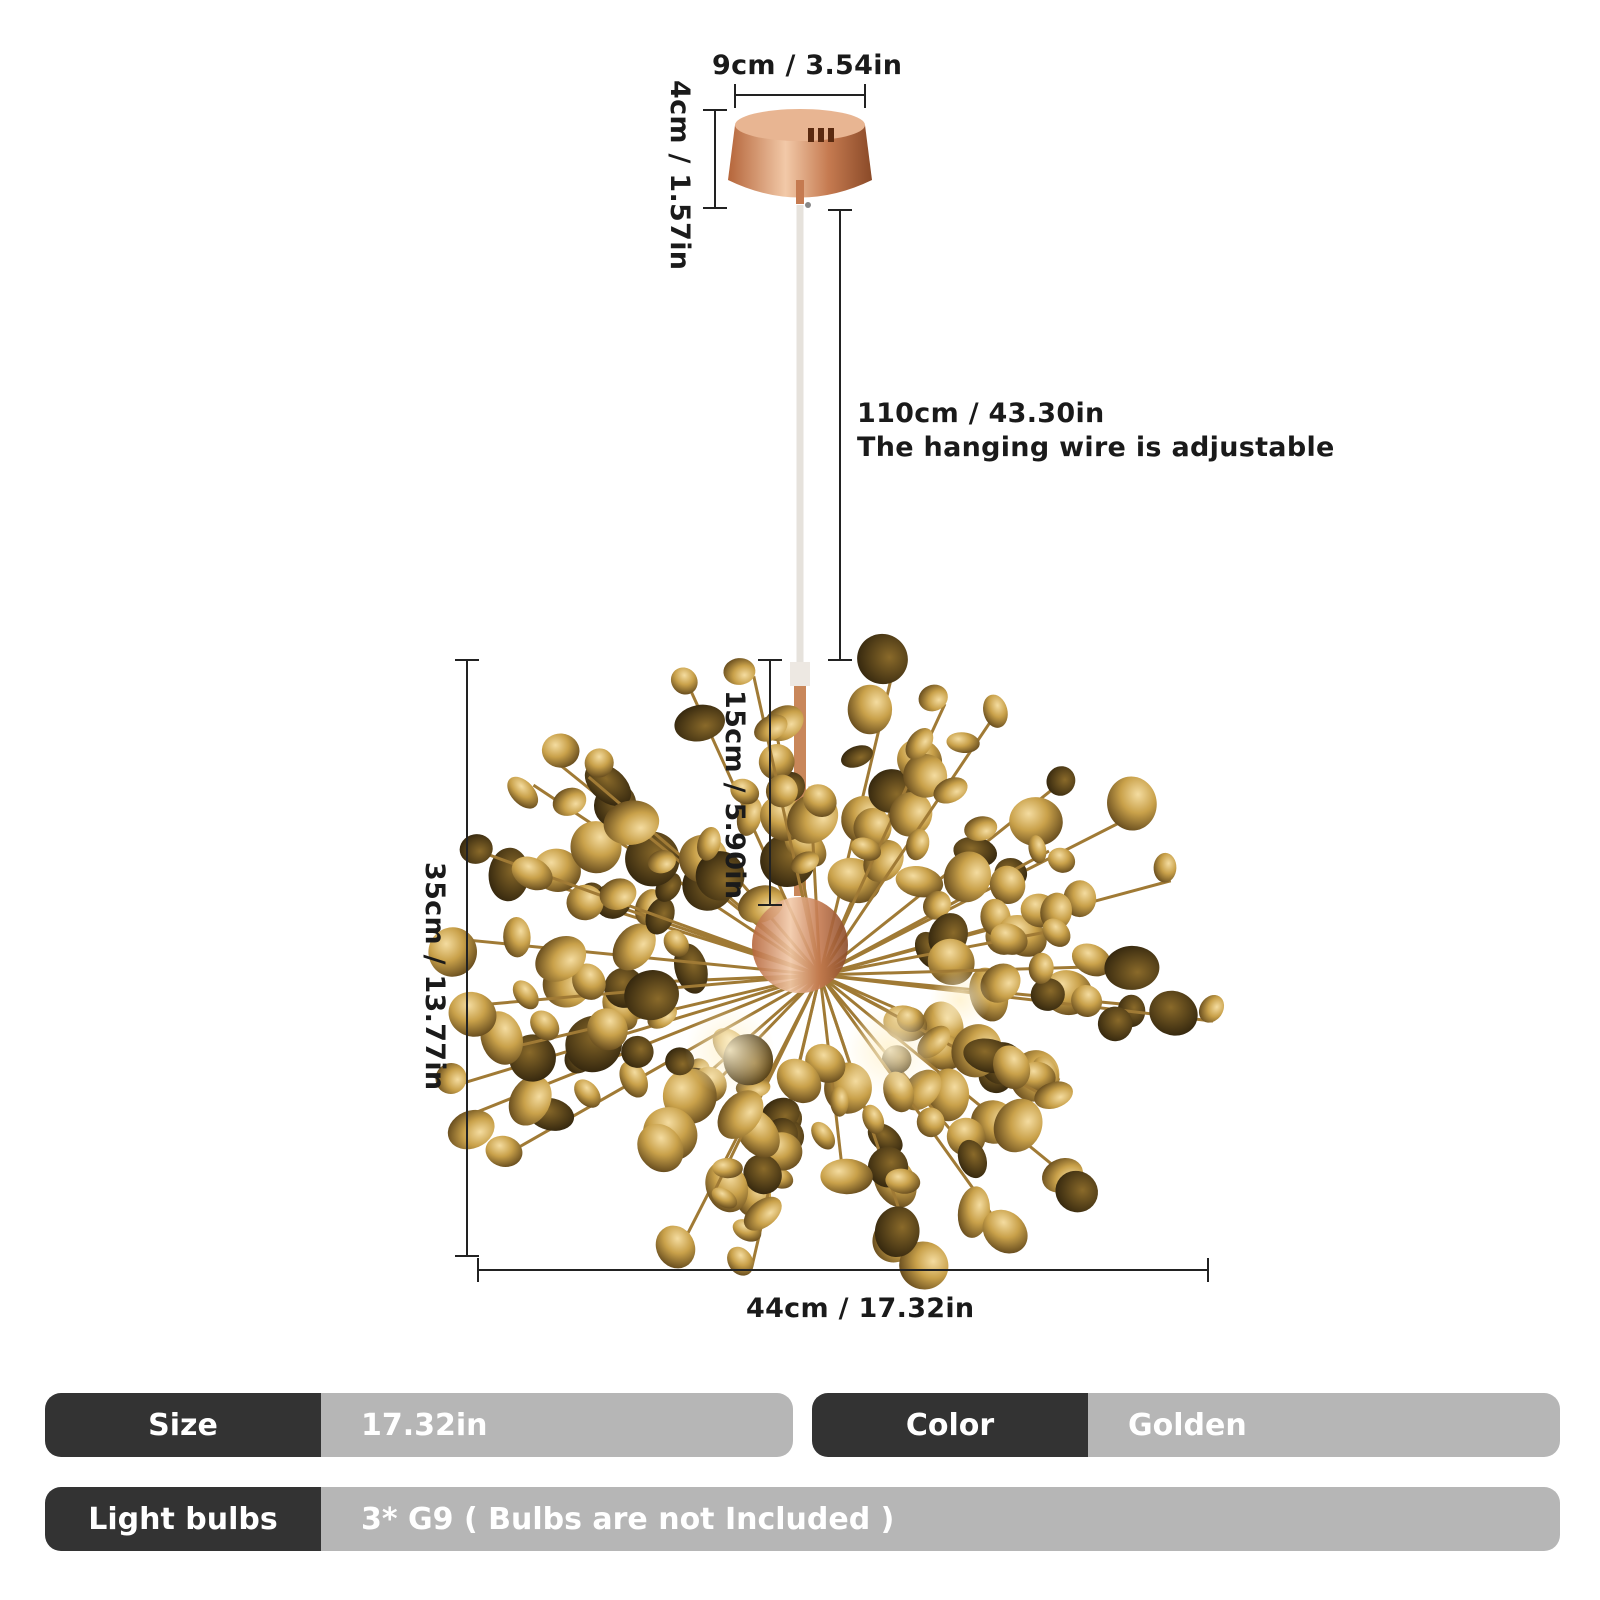 This screenshot has height=1600, width=1600. Describe the element at coordinates (940, 1519) in the screenshot. I see `spec-bulbs-value: 3* G9 ( Bulbs are not Included )` at that location.